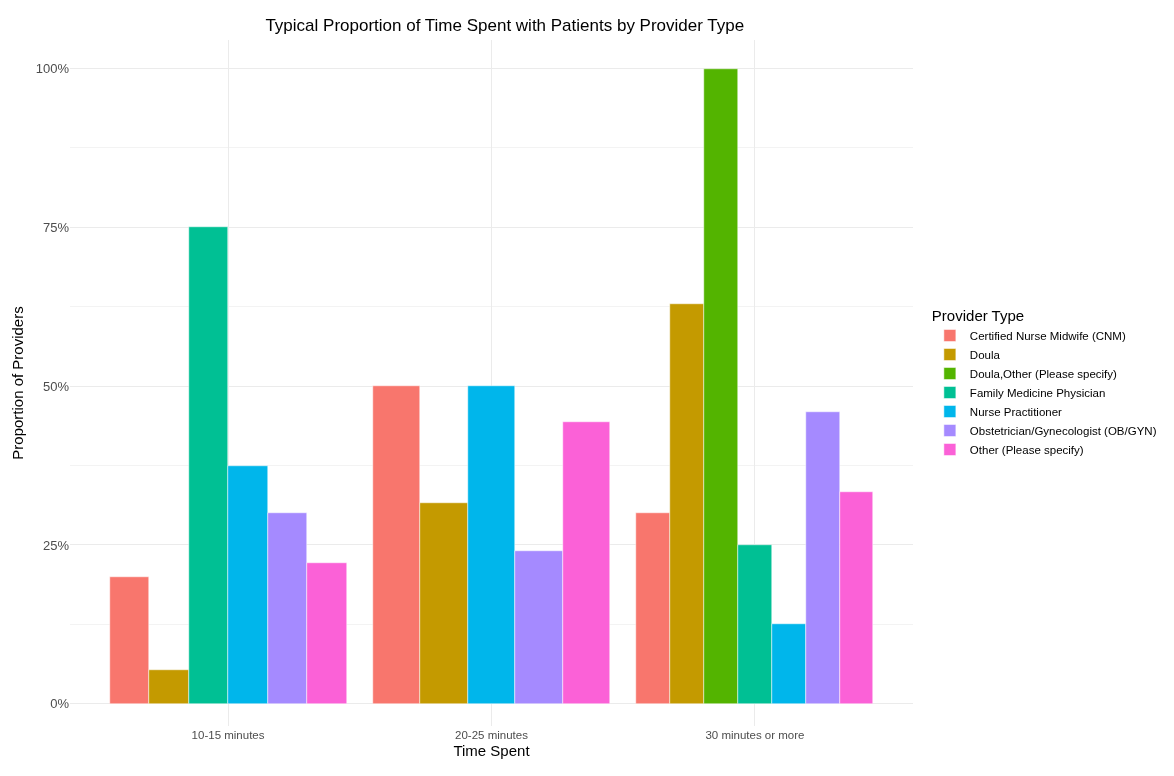 The height and width of the screenshot is (776, 1174). Describe the element at coordinates (17, 383) in the screenshot. I see `y-axis-title: Proportion of Providers` at that location.